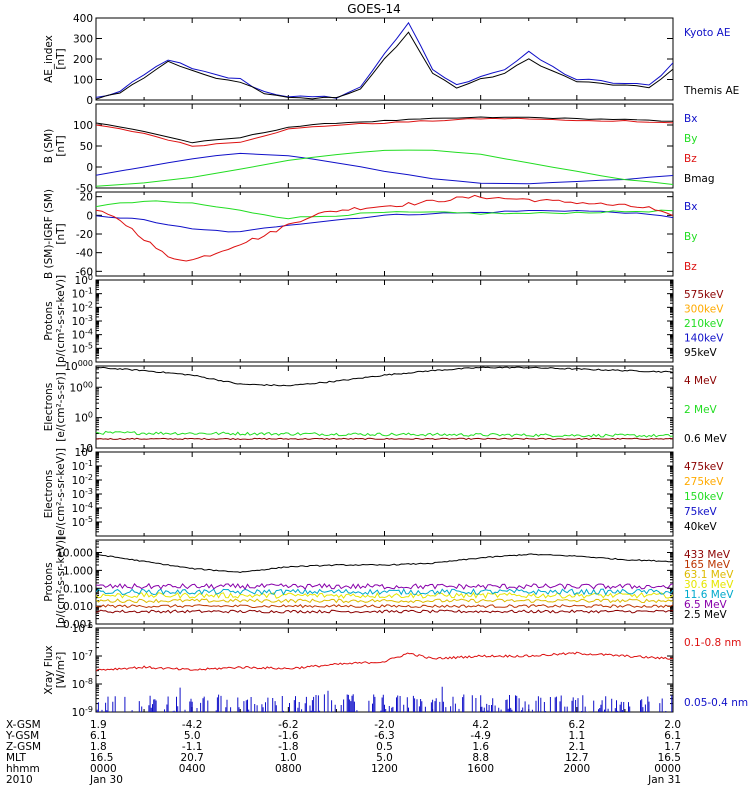  Describe the element at coordinates (384, 769) in the screenshot. I see `xaxis-value: 1200` at that location.